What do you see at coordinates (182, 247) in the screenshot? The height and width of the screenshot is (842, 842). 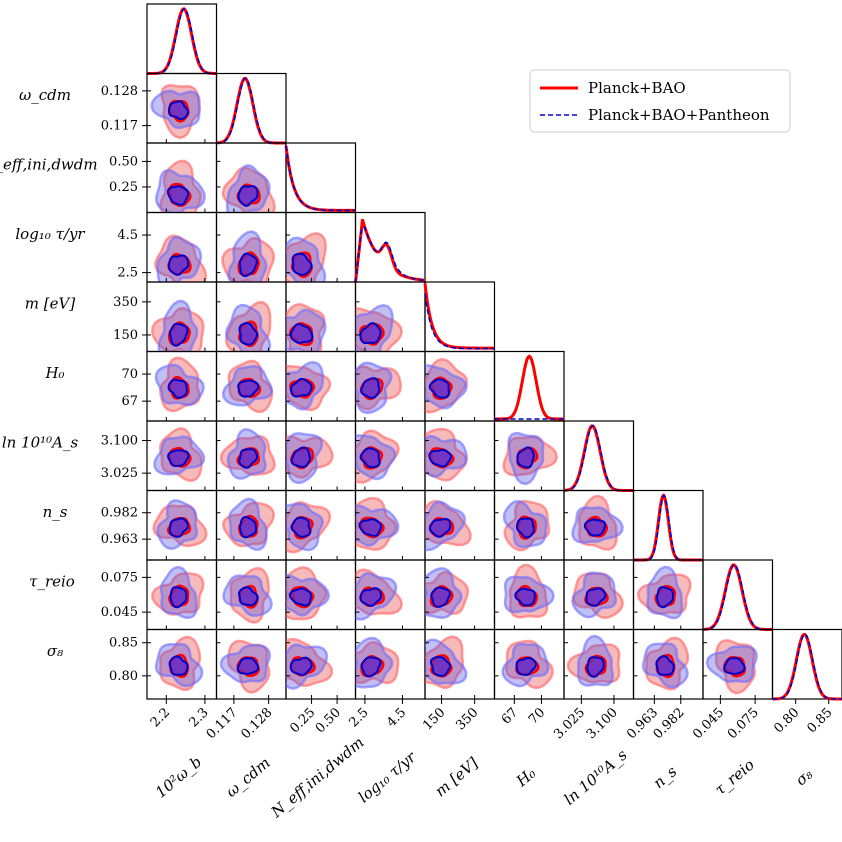 I see `contour-panel-omega_b-log_tau` at bounding box center [182, 247].